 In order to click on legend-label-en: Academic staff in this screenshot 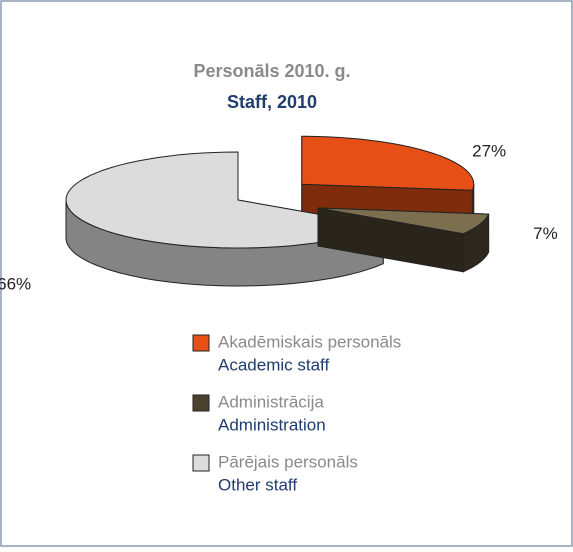, I will do `click(273, 364)`.